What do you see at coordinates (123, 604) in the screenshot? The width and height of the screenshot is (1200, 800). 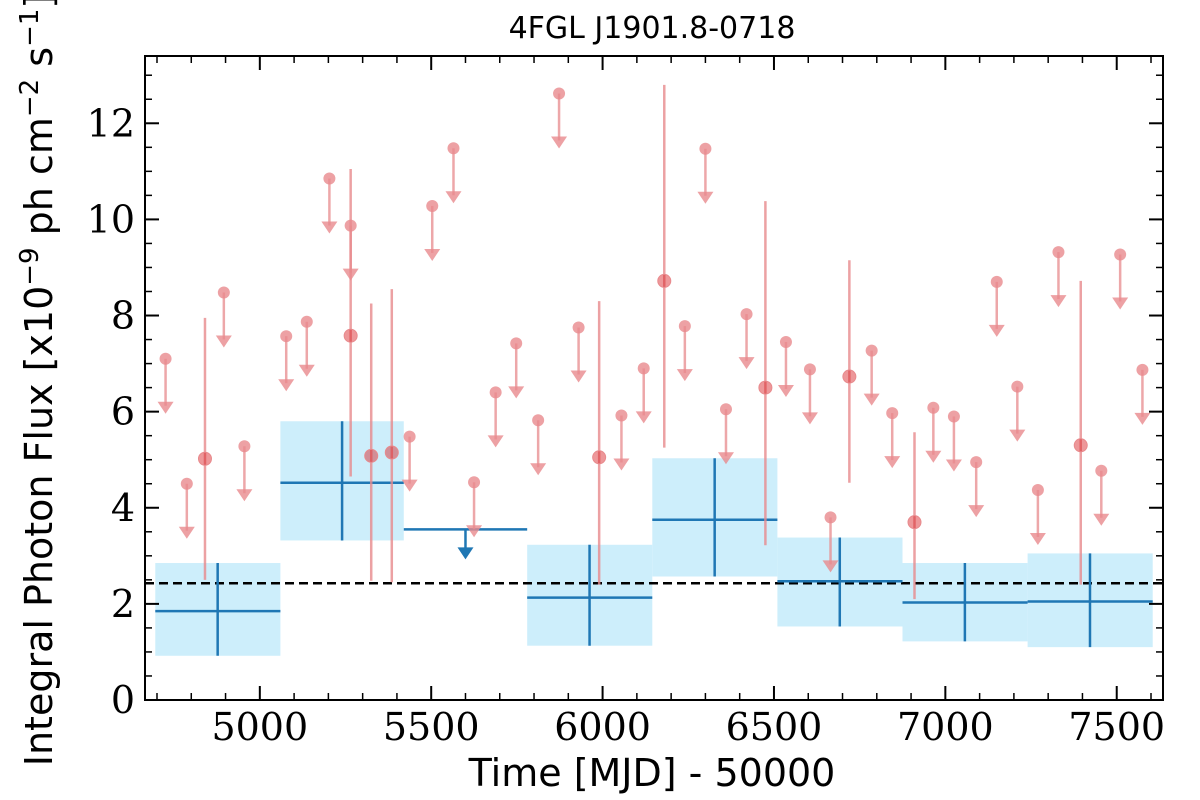 I see `y-tick-label: 2` at bounding box center [123, 604].